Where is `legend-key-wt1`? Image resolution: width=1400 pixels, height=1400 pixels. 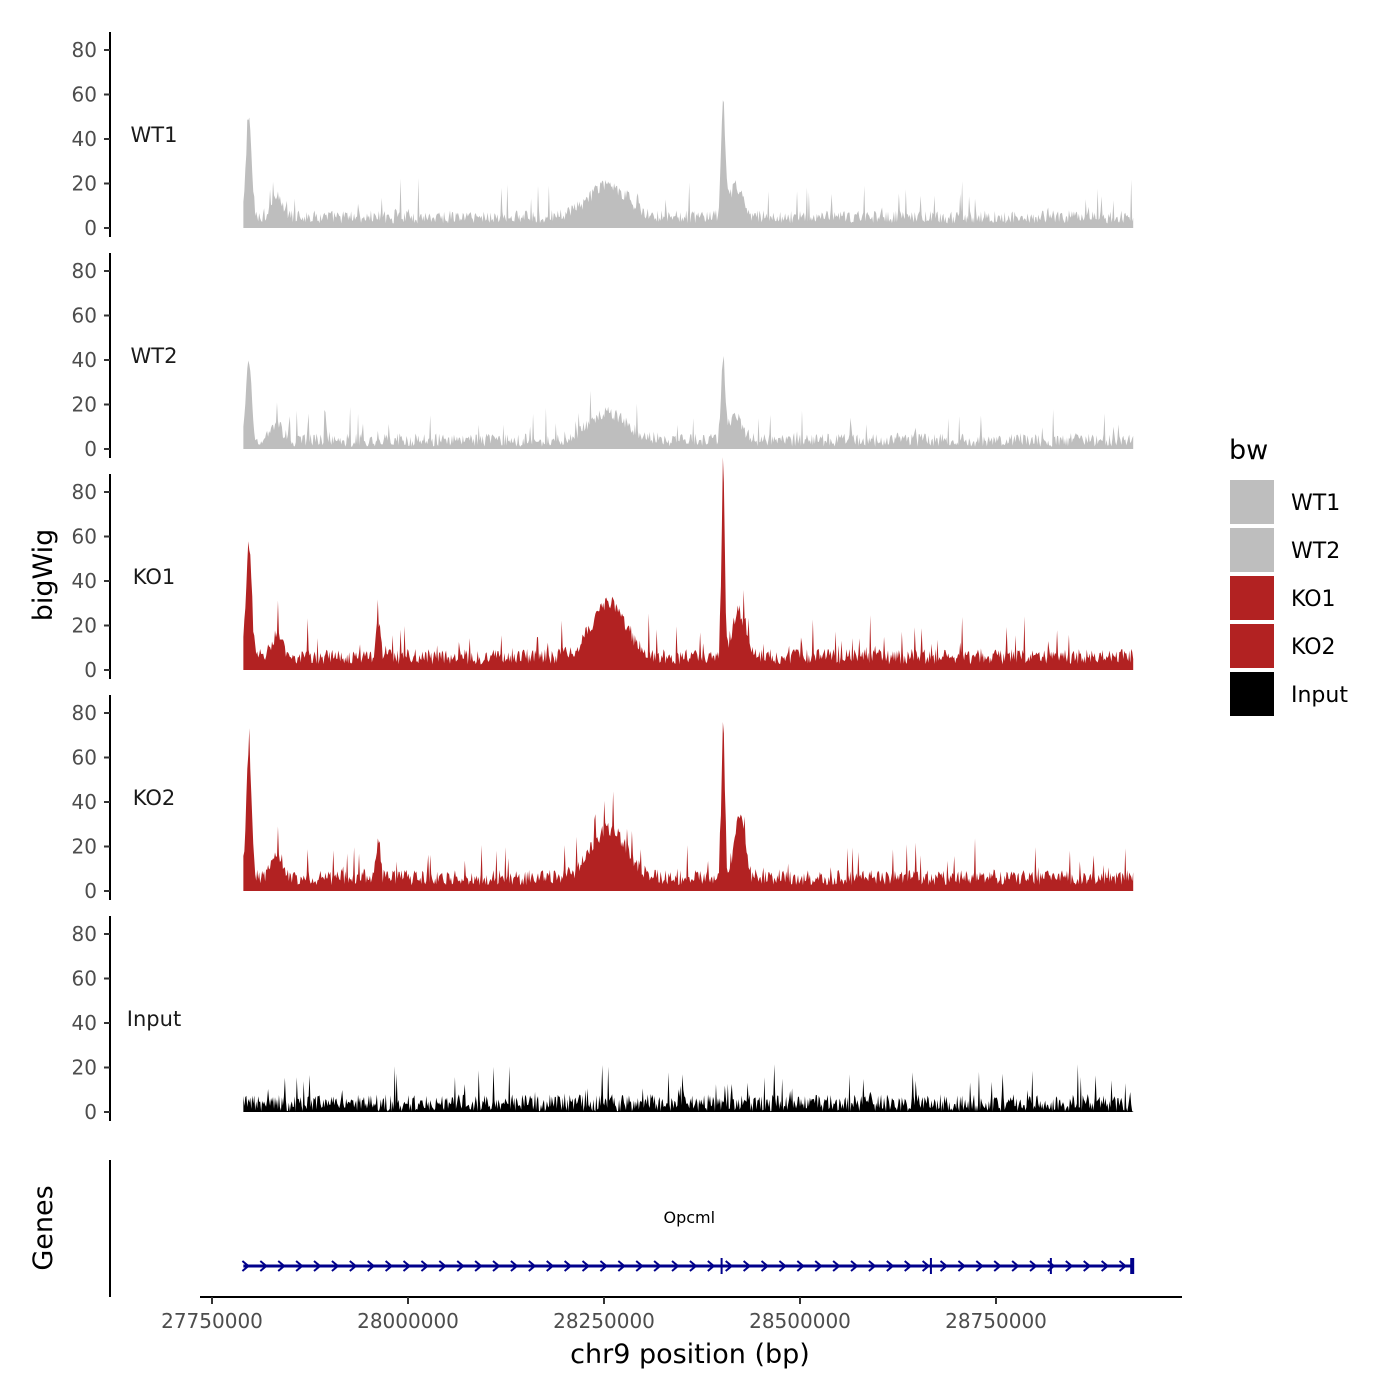 legend-key-wt1 is located at coordinates (1252, 502).